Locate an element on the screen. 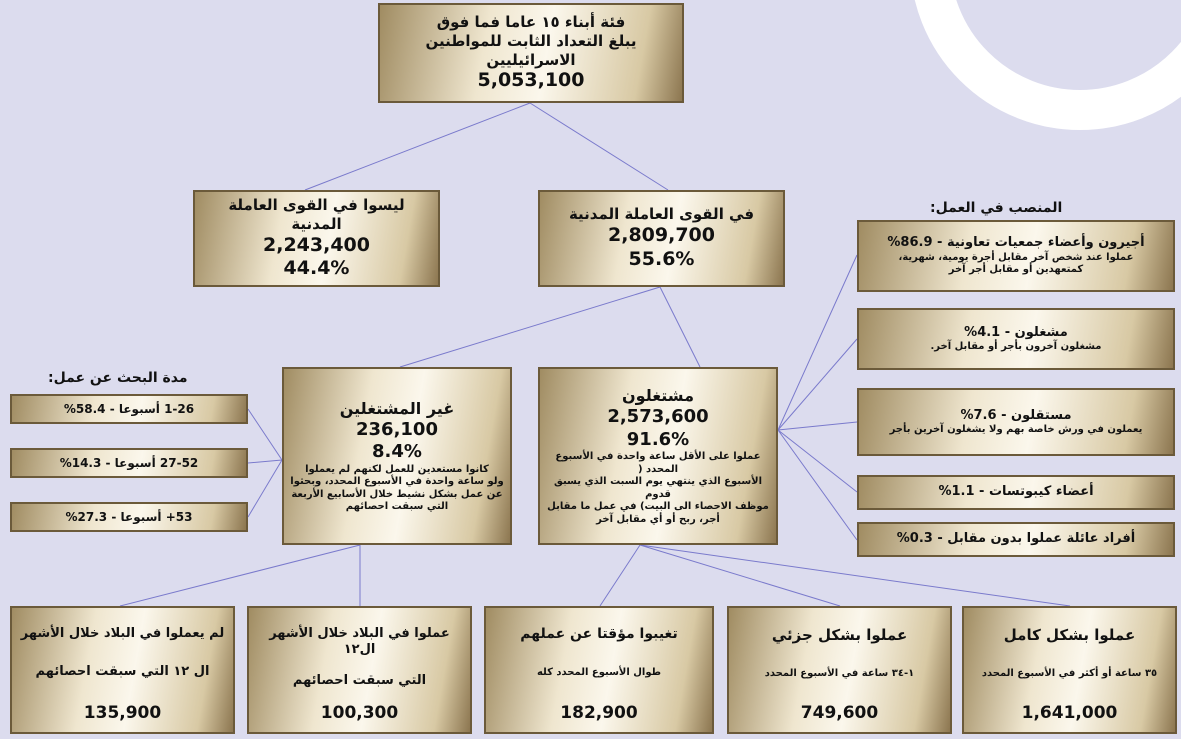  node-box: 53+ أسبوعا - 27.3% is located at coordinates (129, 517).